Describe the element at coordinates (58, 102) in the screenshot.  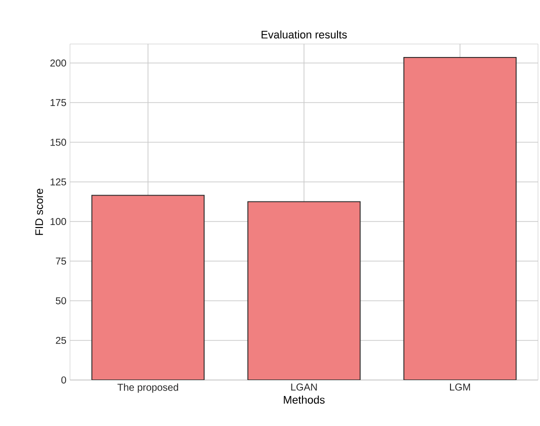
I see `y-tick-label: 175` at that location.